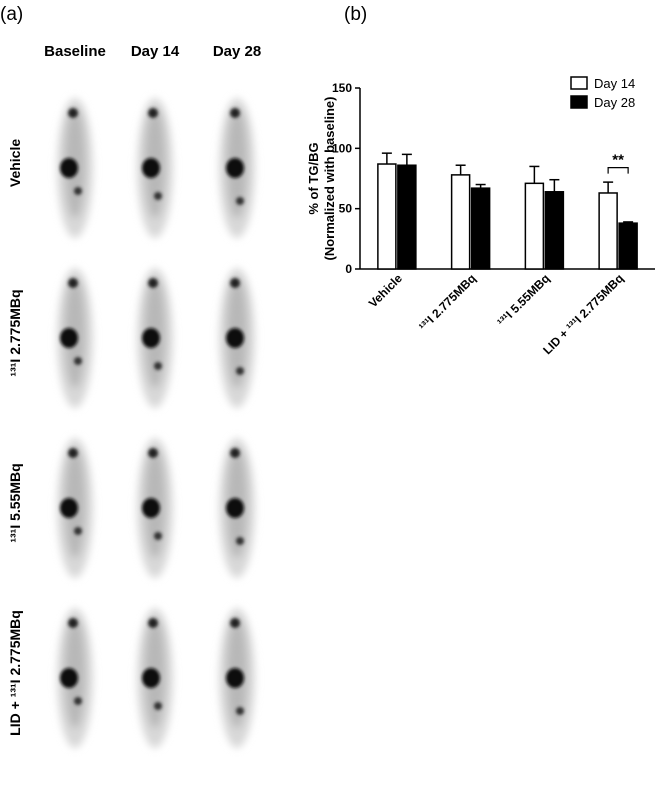  What do you see at coordinates (75, 51) in the screenshot?
I see `column-header: Baseline` at bounding box center [75, 51].